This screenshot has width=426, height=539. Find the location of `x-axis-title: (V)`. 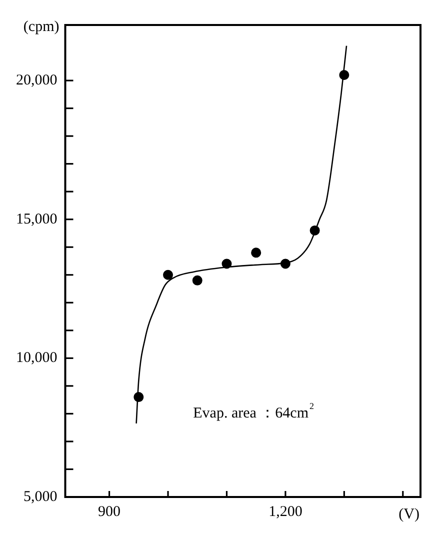

x-axis-title: (V) is located at coordinates (409, 514).